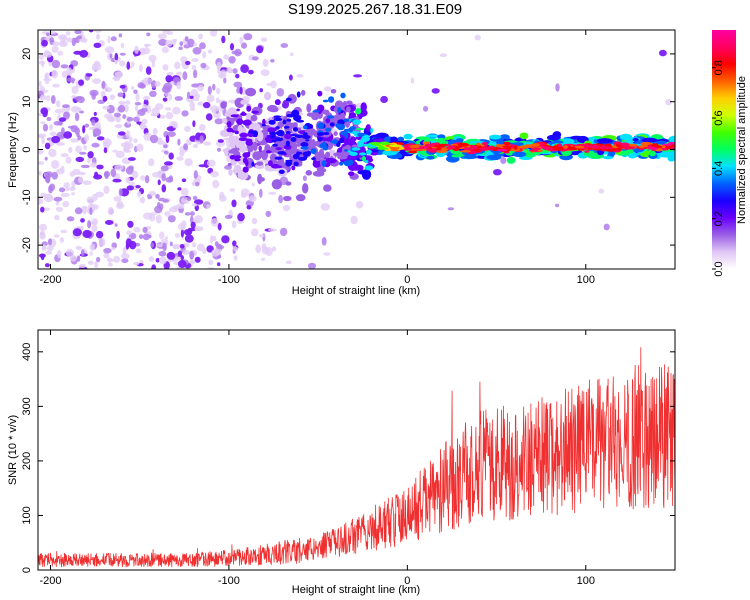 The image size is (750, 600). What do you see at coordinates (375, 9) in the screenshot?
I see `chart-title: S199.2025.267.18.31.E09` at bounding box center [375, 9].